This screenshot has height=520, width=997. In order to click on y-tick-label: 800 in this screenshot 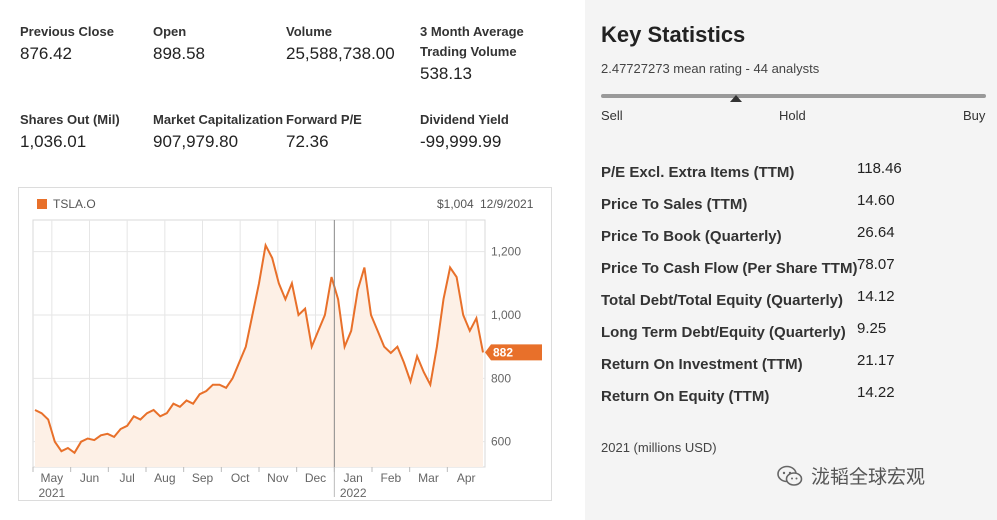, I will do `click(501, 378)`.